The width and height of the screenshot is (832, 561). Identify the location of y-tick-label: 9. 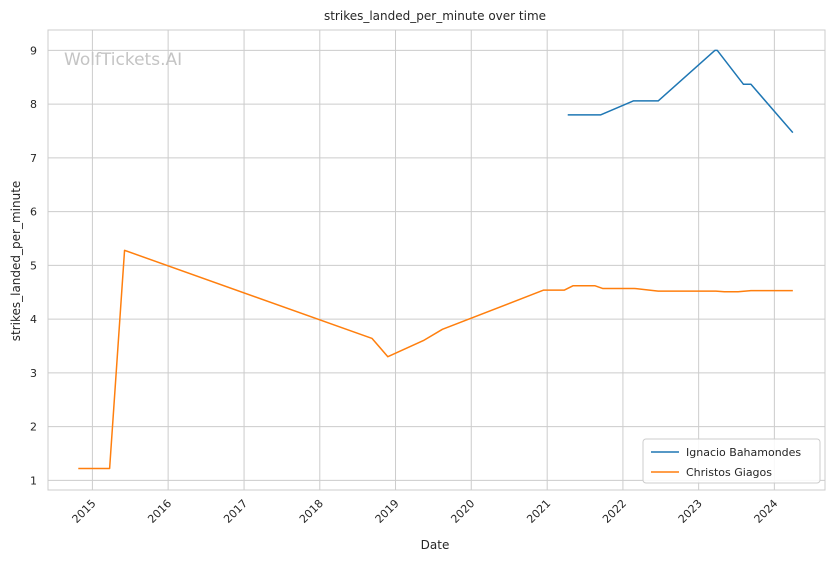
(33, 50).